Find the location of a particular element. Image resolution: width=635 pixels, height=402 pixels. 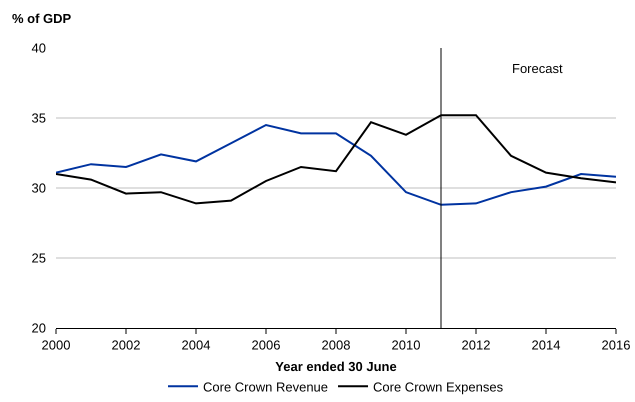

y-tick-label: 25 is located at coordinates (39, 258).